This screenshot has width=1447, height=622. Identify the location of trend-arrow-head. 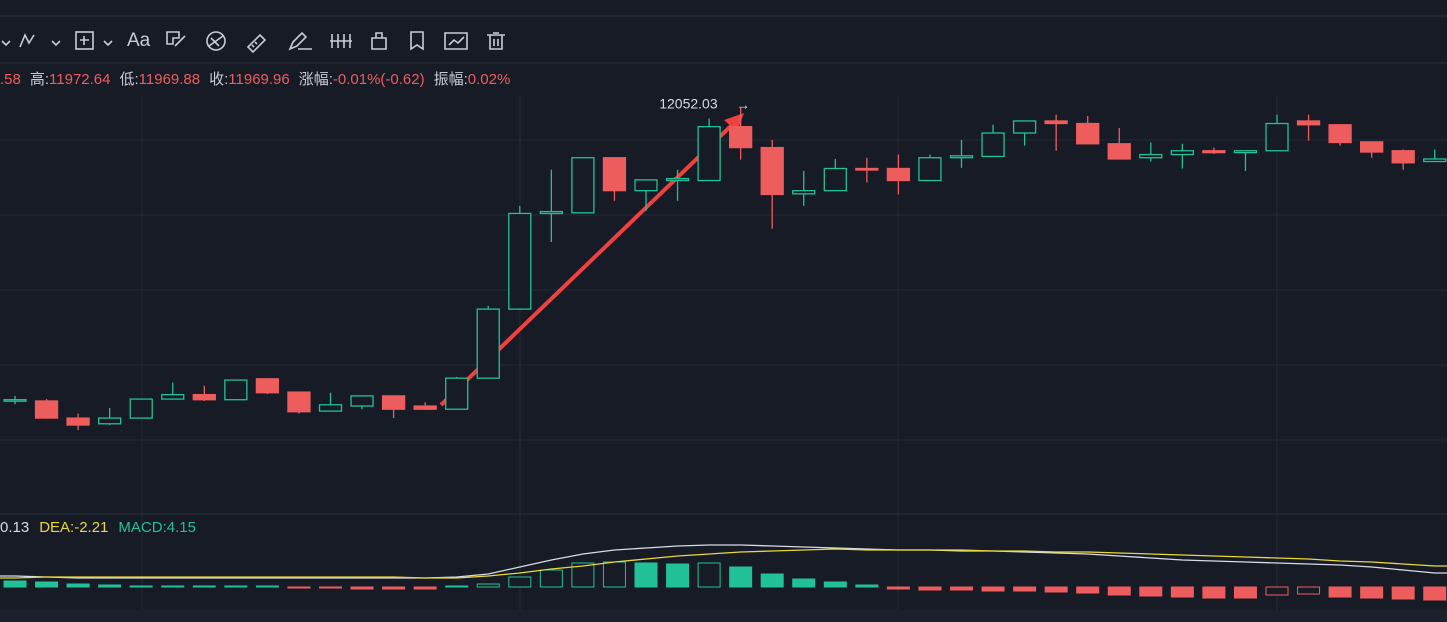
(734, 122).